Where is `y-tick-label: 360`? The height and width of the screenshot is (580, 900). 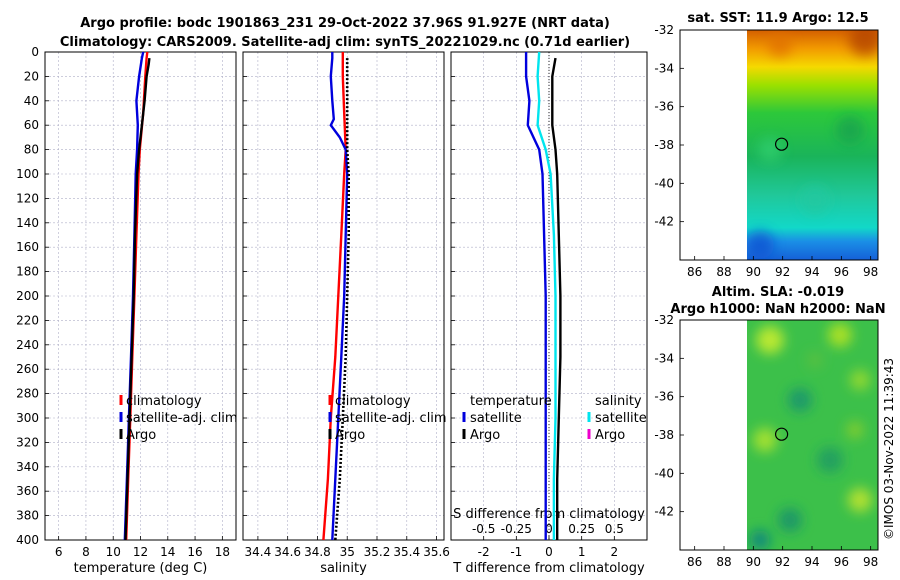 y-tick-label: 360 is located at coordinates (27, 491).